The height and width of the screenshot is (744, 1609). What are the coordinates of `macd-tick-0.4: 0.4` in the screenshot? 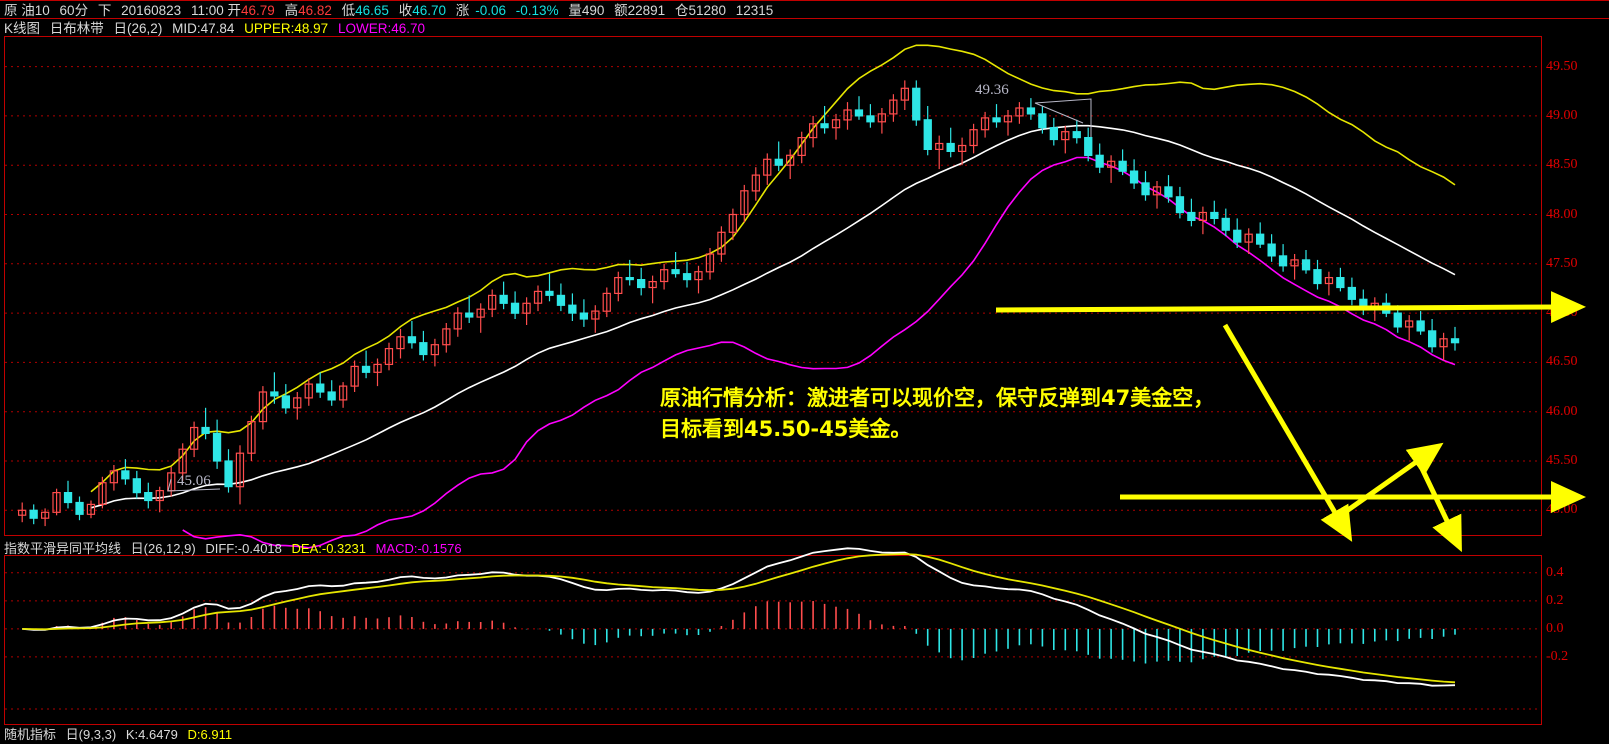 It's located at (1555, 572).